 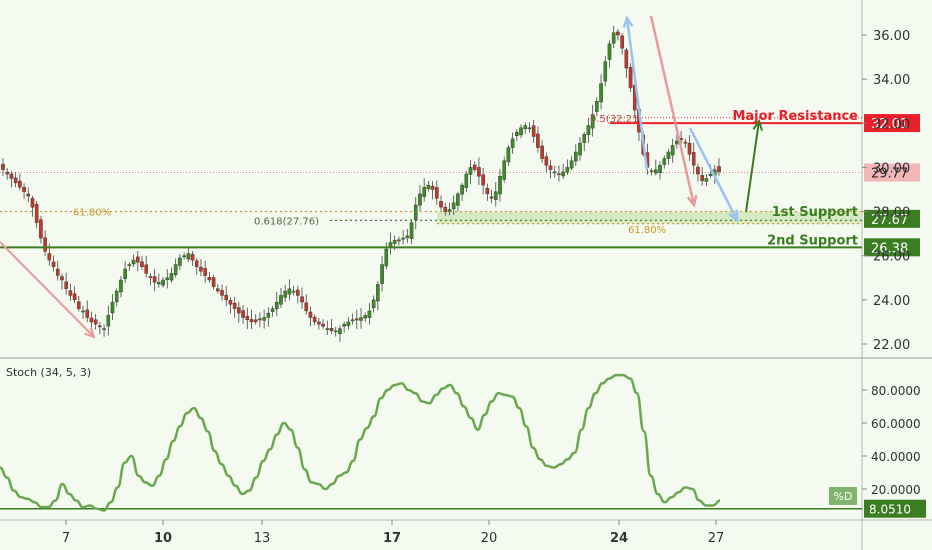 What do you see at coordinates (489, 538) in the screenshot?
I see `date-tick-label: 20` at bounding box center [489, 538].